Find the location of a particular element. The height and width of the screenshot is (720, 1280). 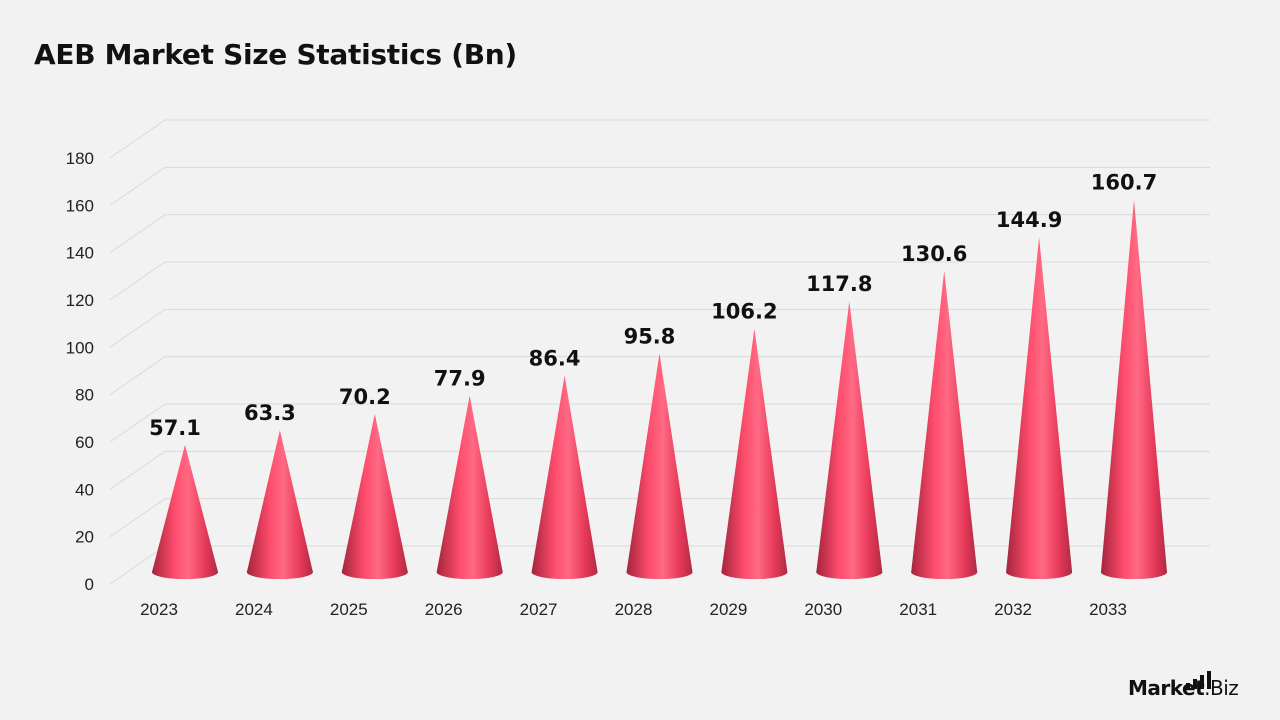

x-tick-label: 2027 is located at coordinates (539, 609).